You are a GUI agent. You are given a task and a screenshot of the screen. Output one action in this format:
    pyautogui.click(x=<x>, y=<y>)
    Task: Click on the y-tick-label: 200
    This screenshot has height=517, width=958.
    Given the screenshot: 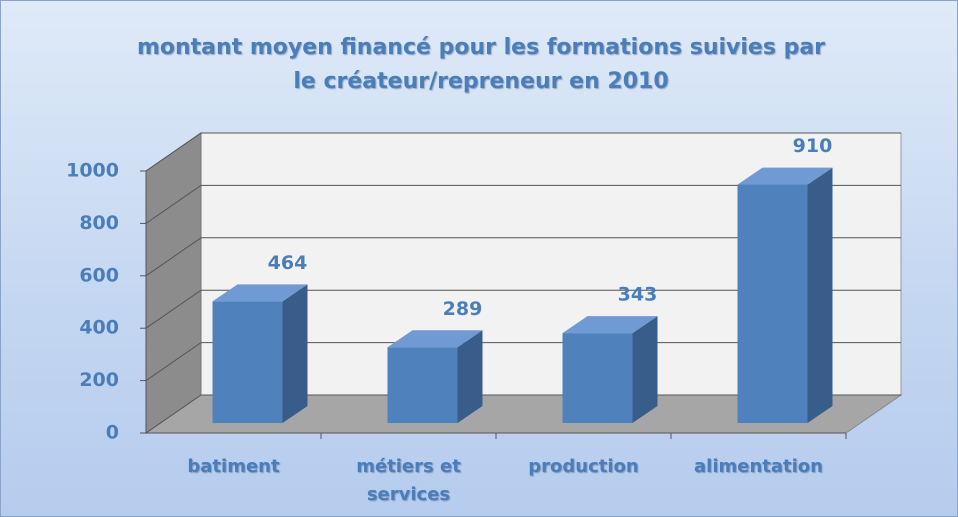 What is the action you would take?
    pyautogui.click(x=99, y=380)
    